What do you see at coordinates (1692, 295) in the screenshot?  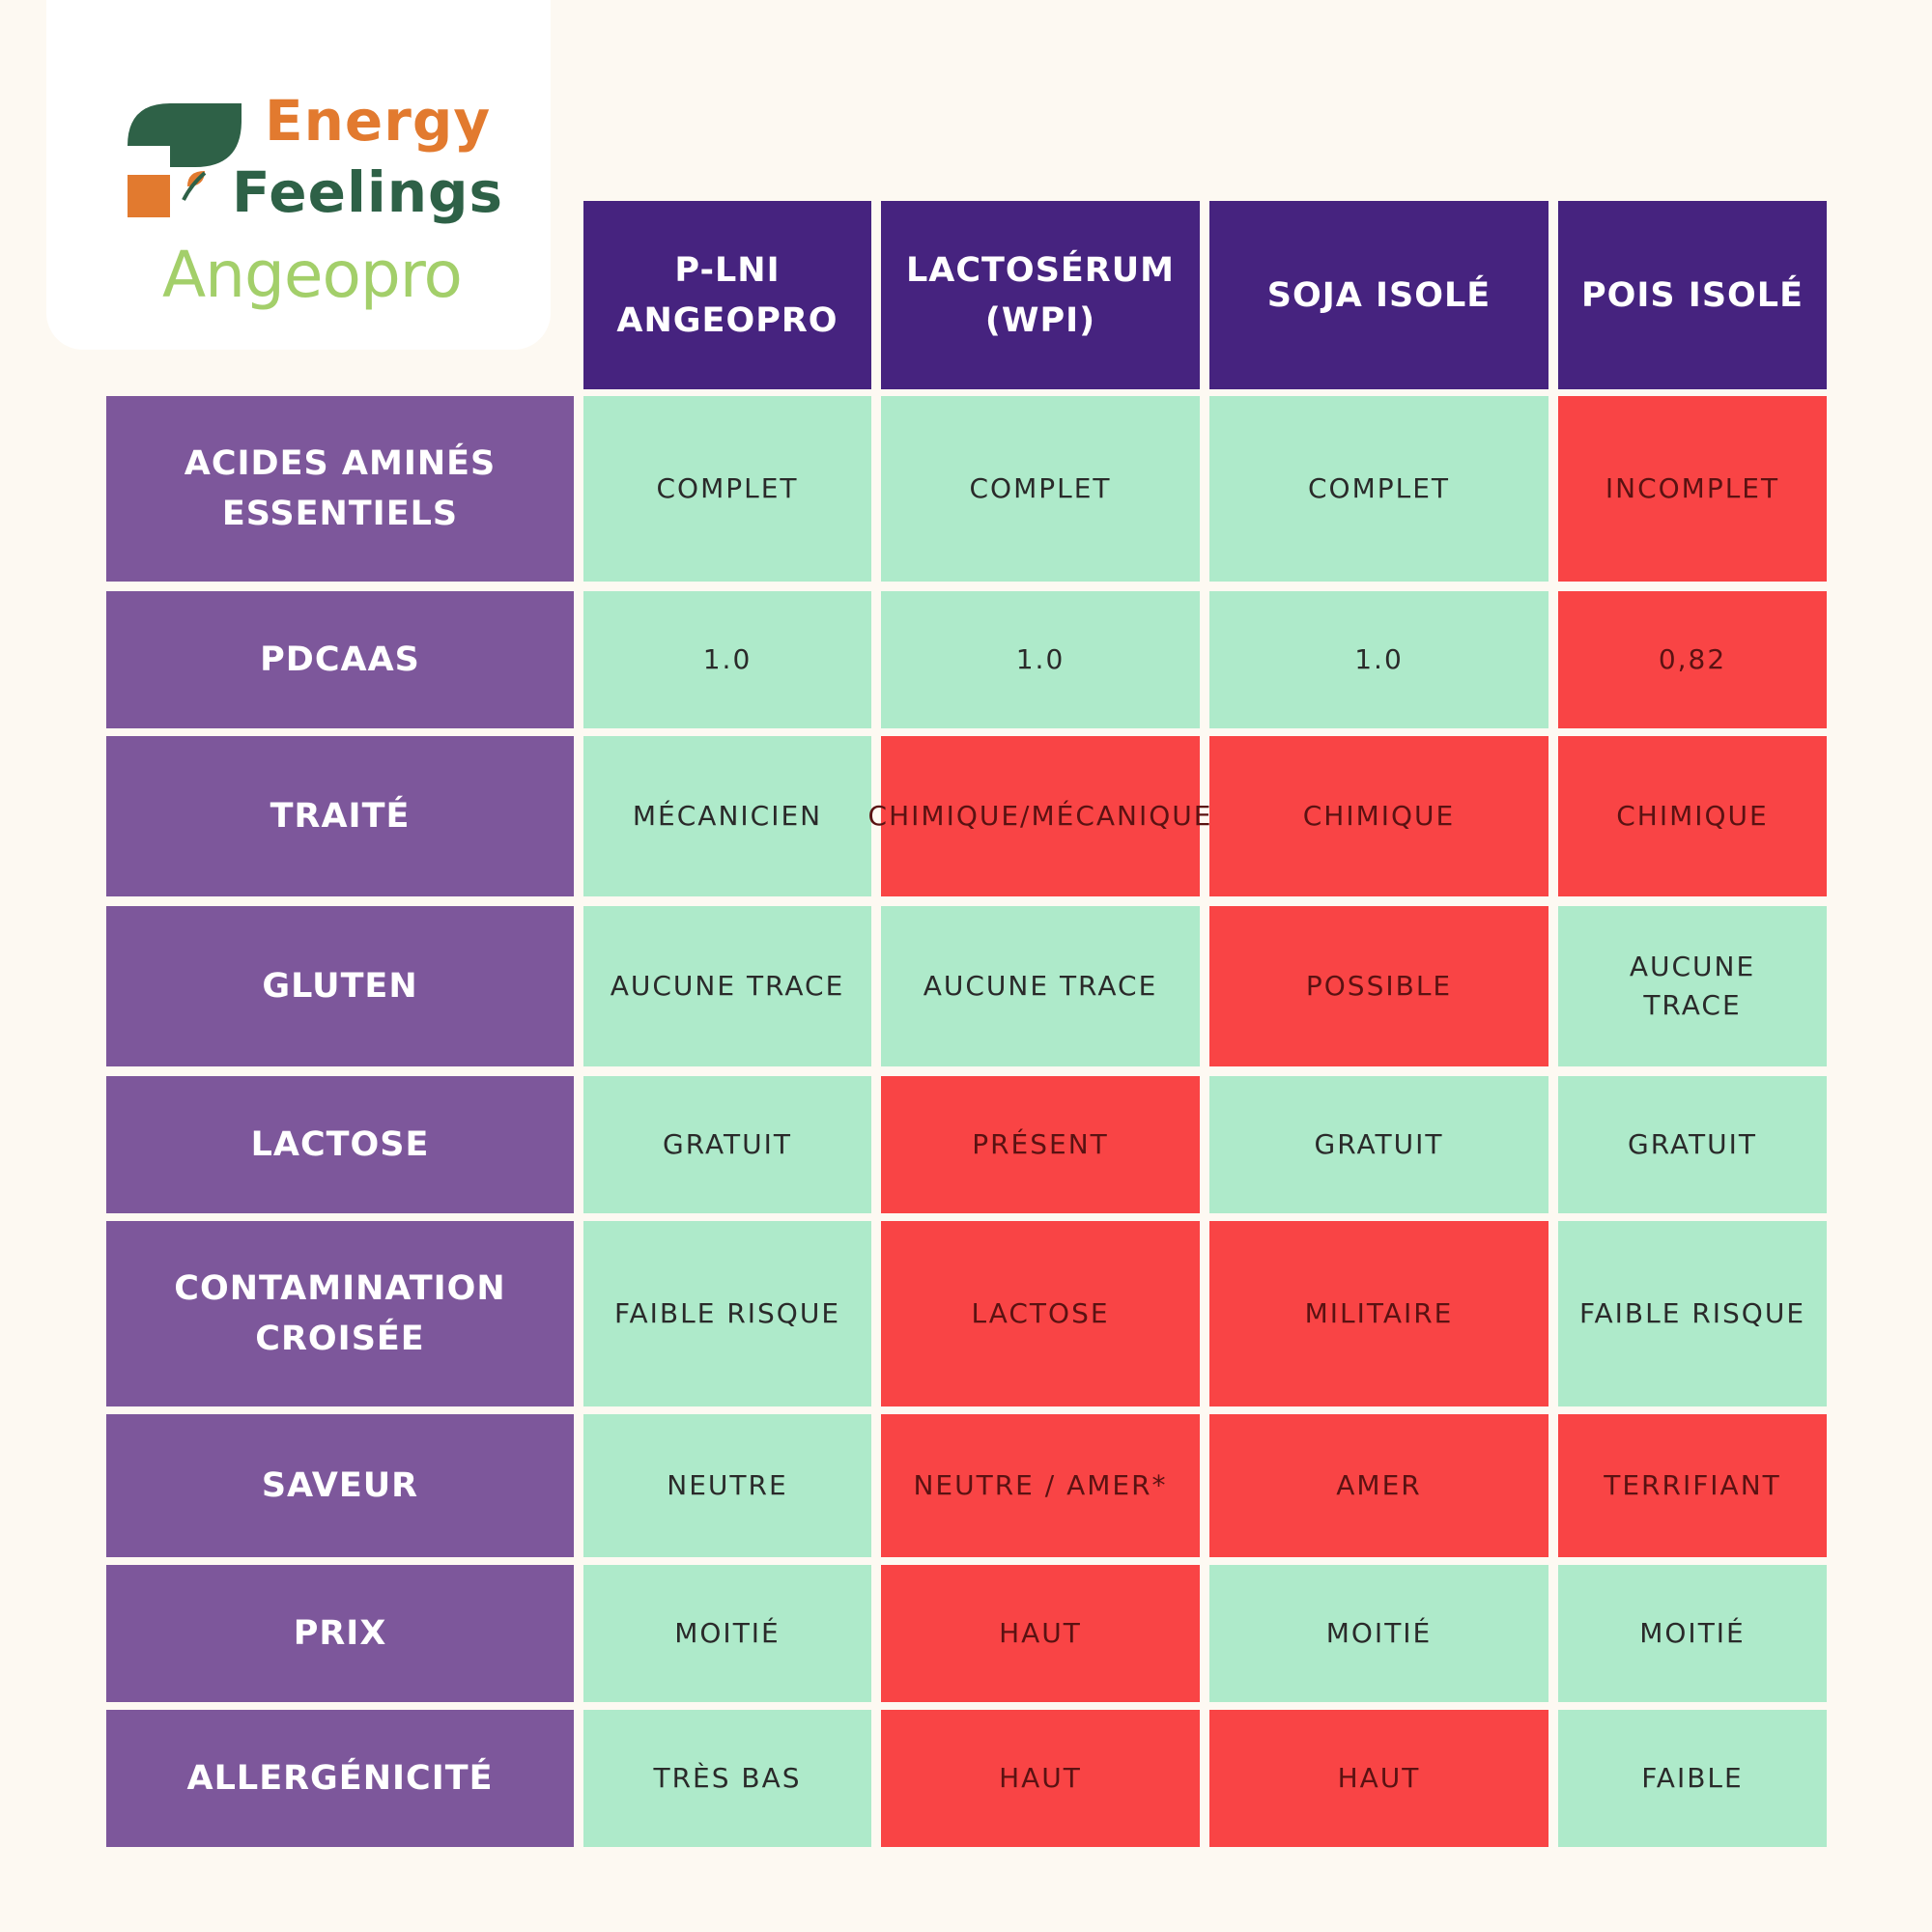 I see `column-header: POIS ISOLÉ` at bounding box center [1692, 295].